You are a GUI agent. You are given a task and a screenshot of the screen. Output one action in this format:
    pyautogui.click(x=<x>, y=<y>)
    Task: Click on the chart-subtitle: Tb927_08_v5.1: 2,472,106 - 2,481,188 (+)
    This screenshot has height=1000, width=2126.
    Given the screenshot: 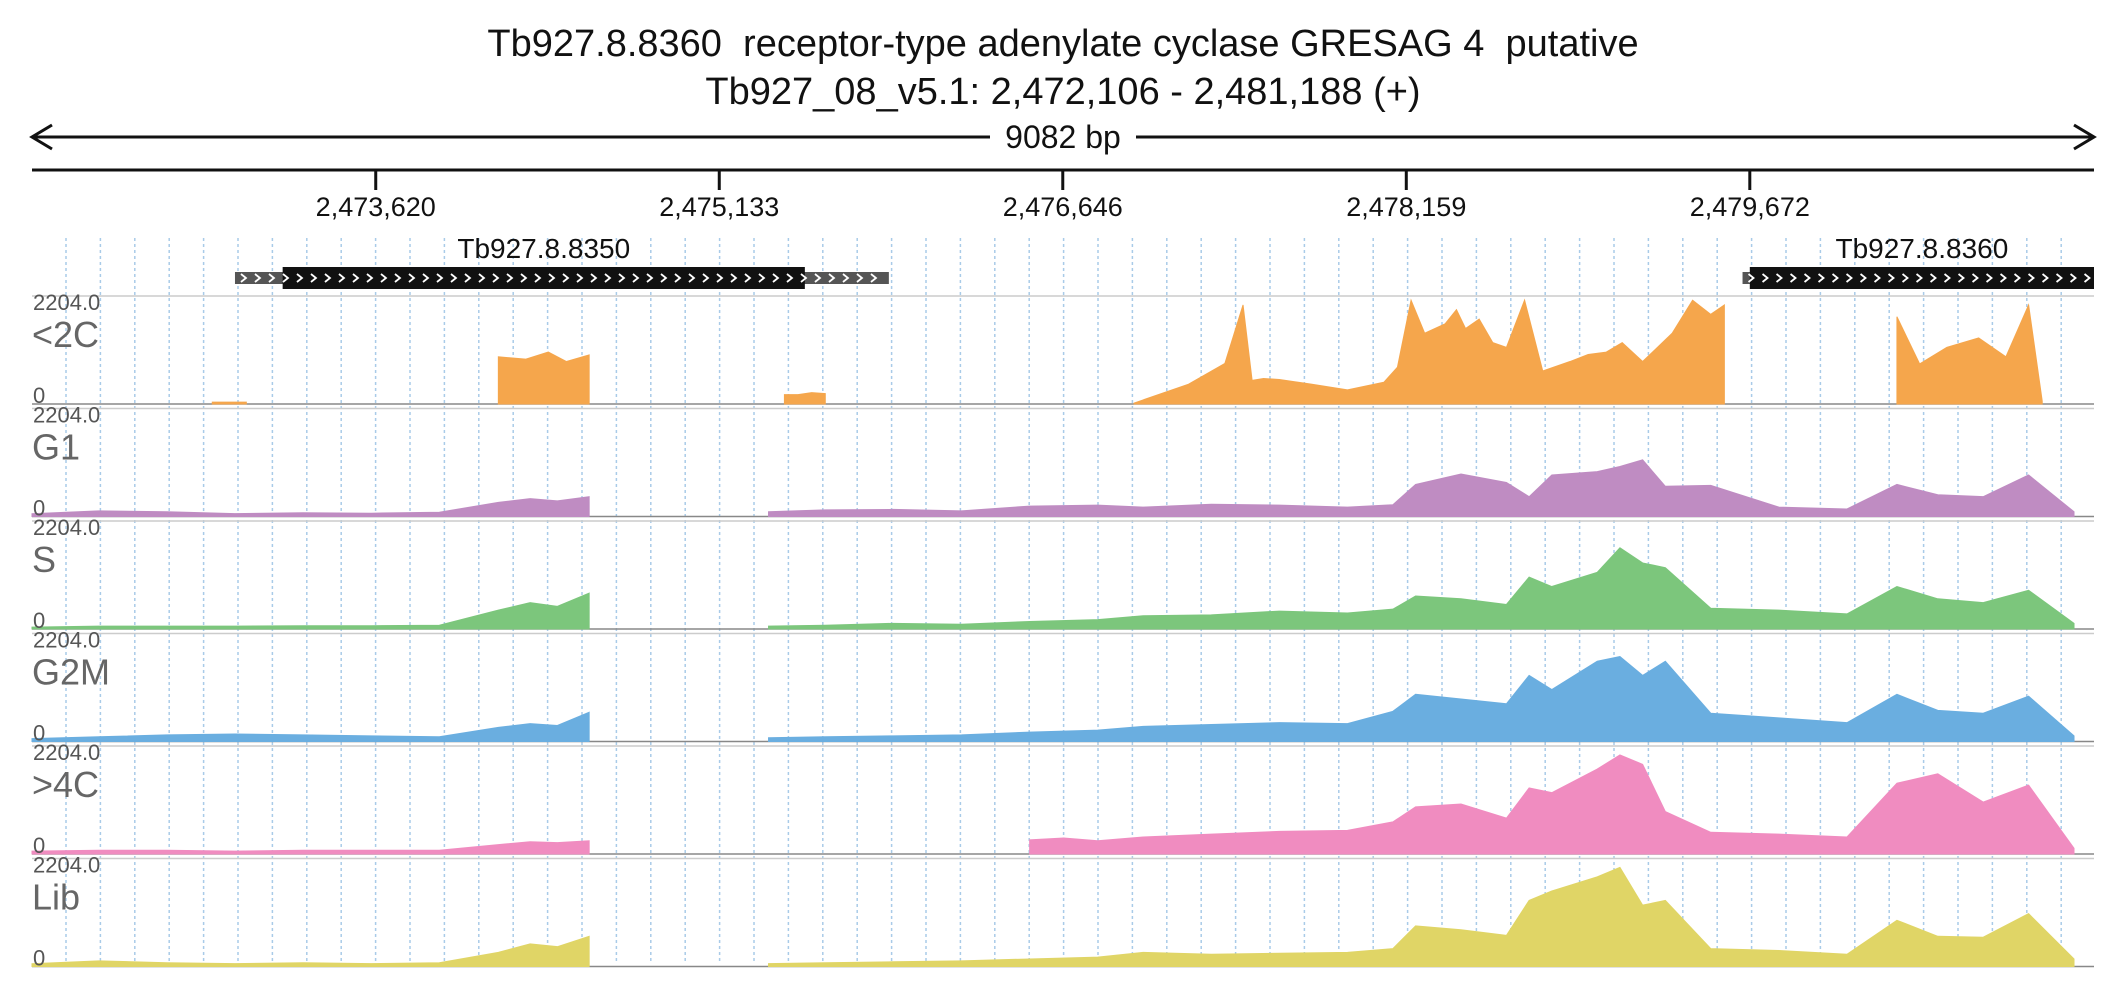 What is the action you would take?
    pyautogui.click(x=1063, y=92)
    